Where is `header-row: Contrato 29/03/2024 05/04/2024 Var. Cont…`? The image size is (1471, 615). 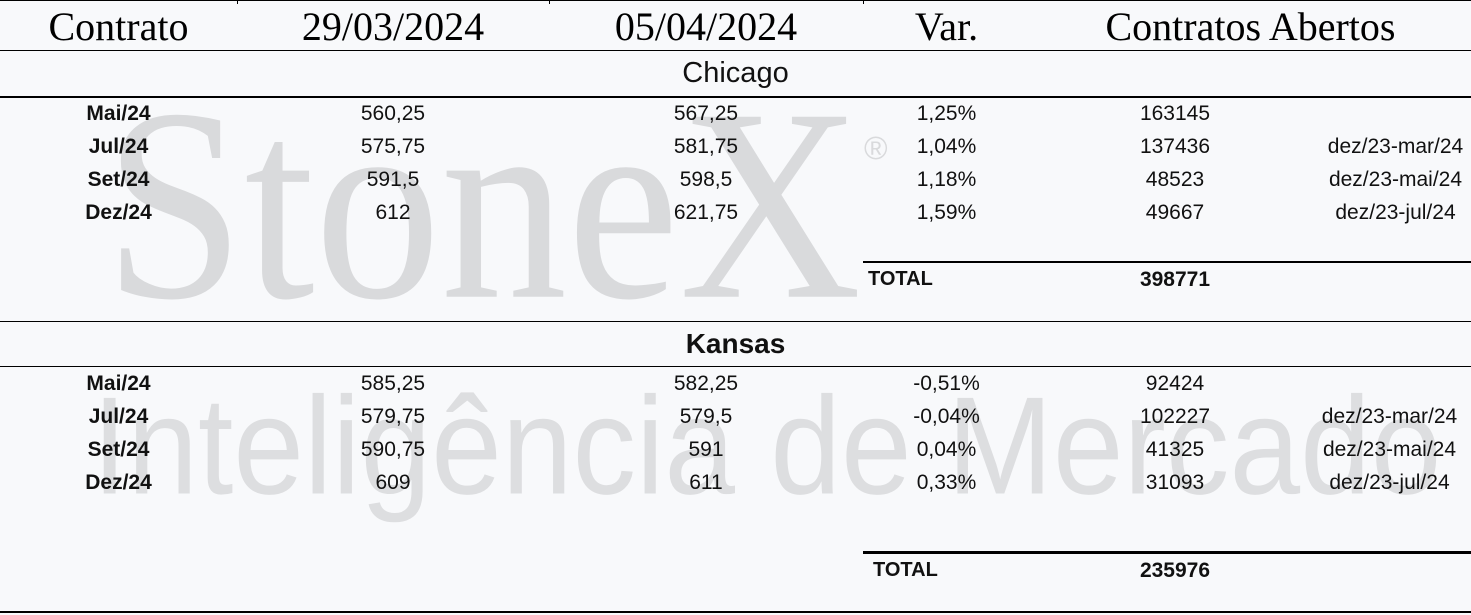 header-row: Contrato 29/03/2024 05/04/2024 Var. Cont… is located at coordinates (735, 26).